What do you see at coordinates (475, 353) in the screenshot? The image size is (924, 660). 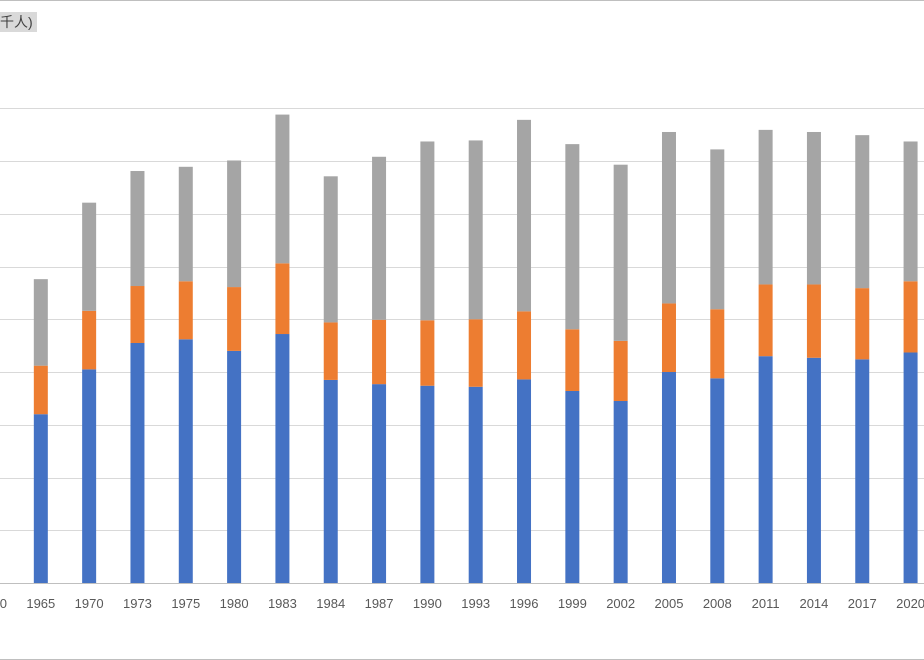 I see `bar-segment-s2-1993` at bounding box center [475, 353].